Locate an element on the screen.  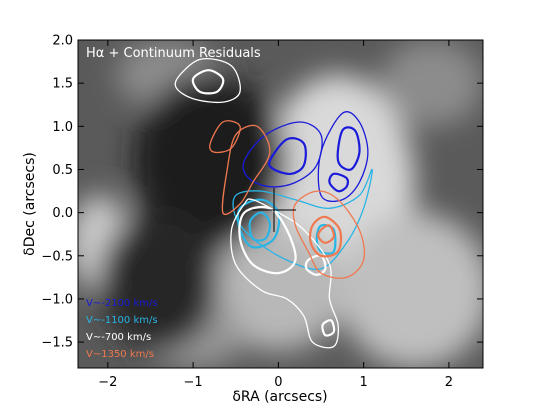
x-tick-label: 1 is located at coordinates (363, 382).